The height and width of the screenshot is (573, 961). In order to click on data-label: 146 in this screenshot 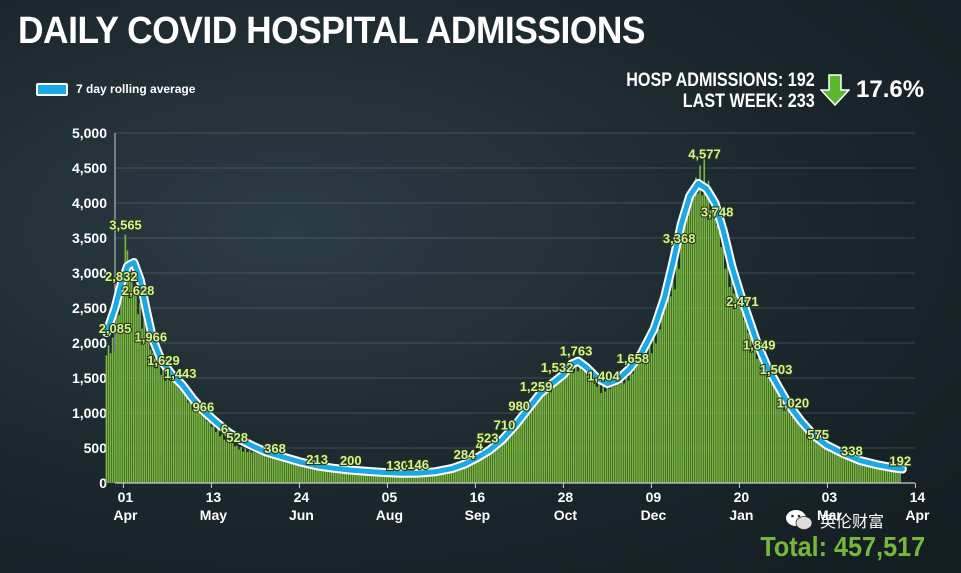, I will do `click(418, 464)`.